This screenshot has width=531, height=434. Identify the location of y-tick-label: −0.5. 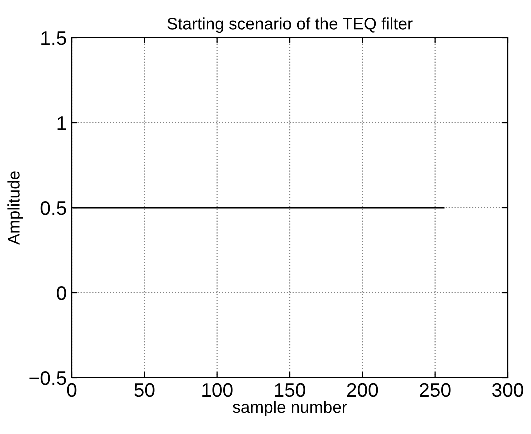
(48, 378).